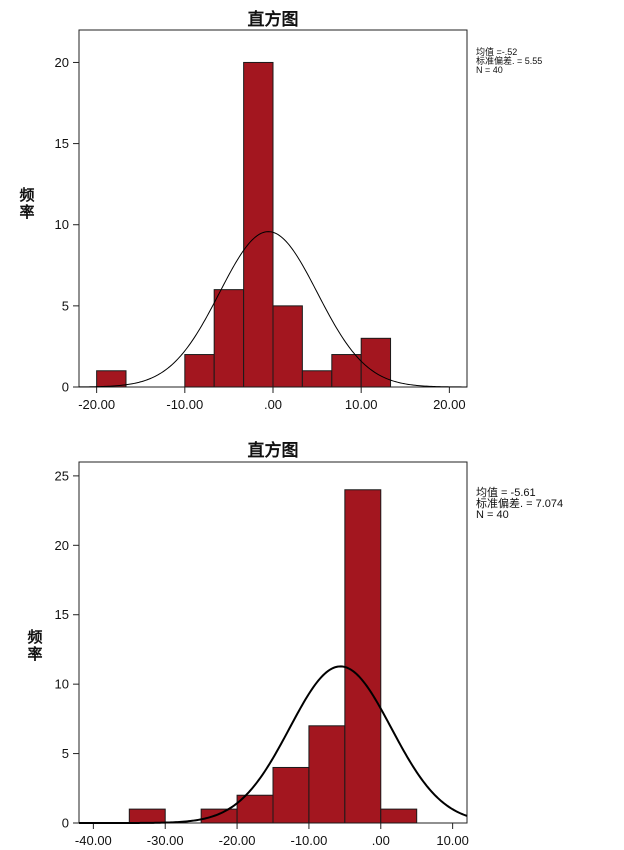 This screenshot has height=850, width=624. I want to click on y-tick-label: 25, so click(62, 475).